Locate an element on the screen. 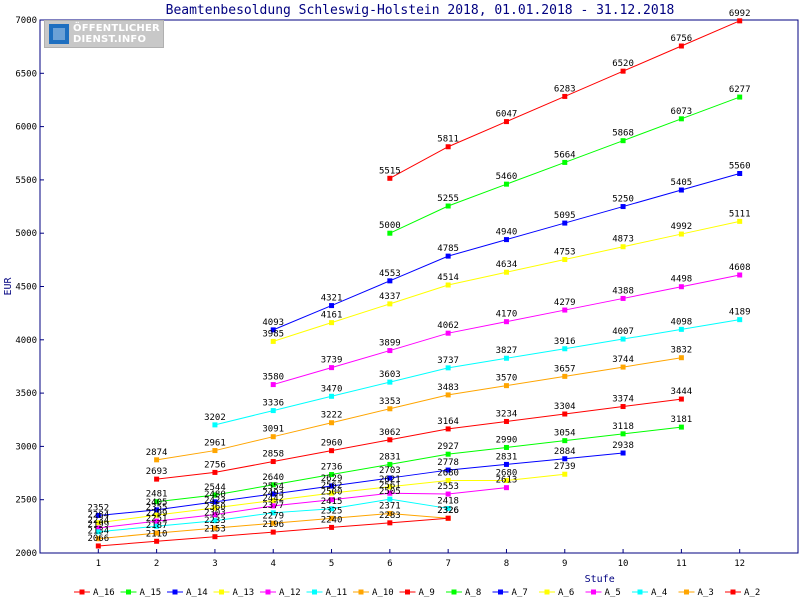 The height and width of the screenshot is (600, 800). data-label: 2739 is located at coordinates (565, 467).